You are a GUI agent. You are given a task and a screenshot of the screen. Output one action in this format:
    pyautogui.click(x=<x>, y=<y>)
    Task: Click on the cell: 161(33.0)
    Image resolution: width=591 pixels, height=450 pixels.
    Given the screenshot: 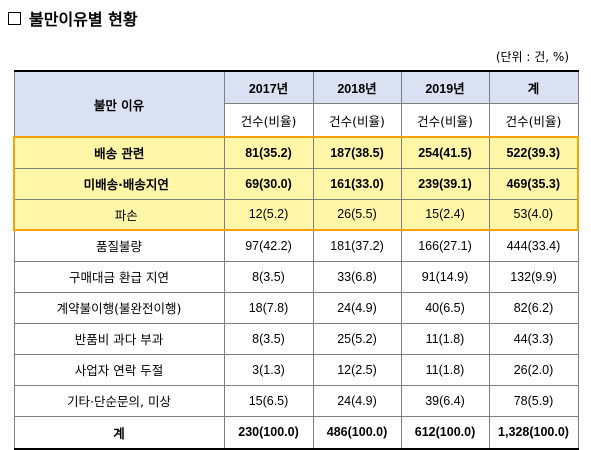 What is the action you would take?
    pyautogui.click(x=357, y=183)
    